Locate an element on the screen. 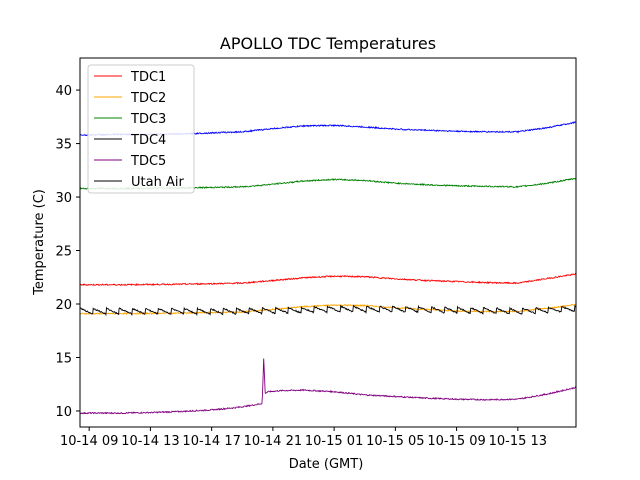 Image resolution: width=640 pixels, height=480 pixels. y-axis: 10 15 20 25 30 35 40 is located at coordinates (67, 252).